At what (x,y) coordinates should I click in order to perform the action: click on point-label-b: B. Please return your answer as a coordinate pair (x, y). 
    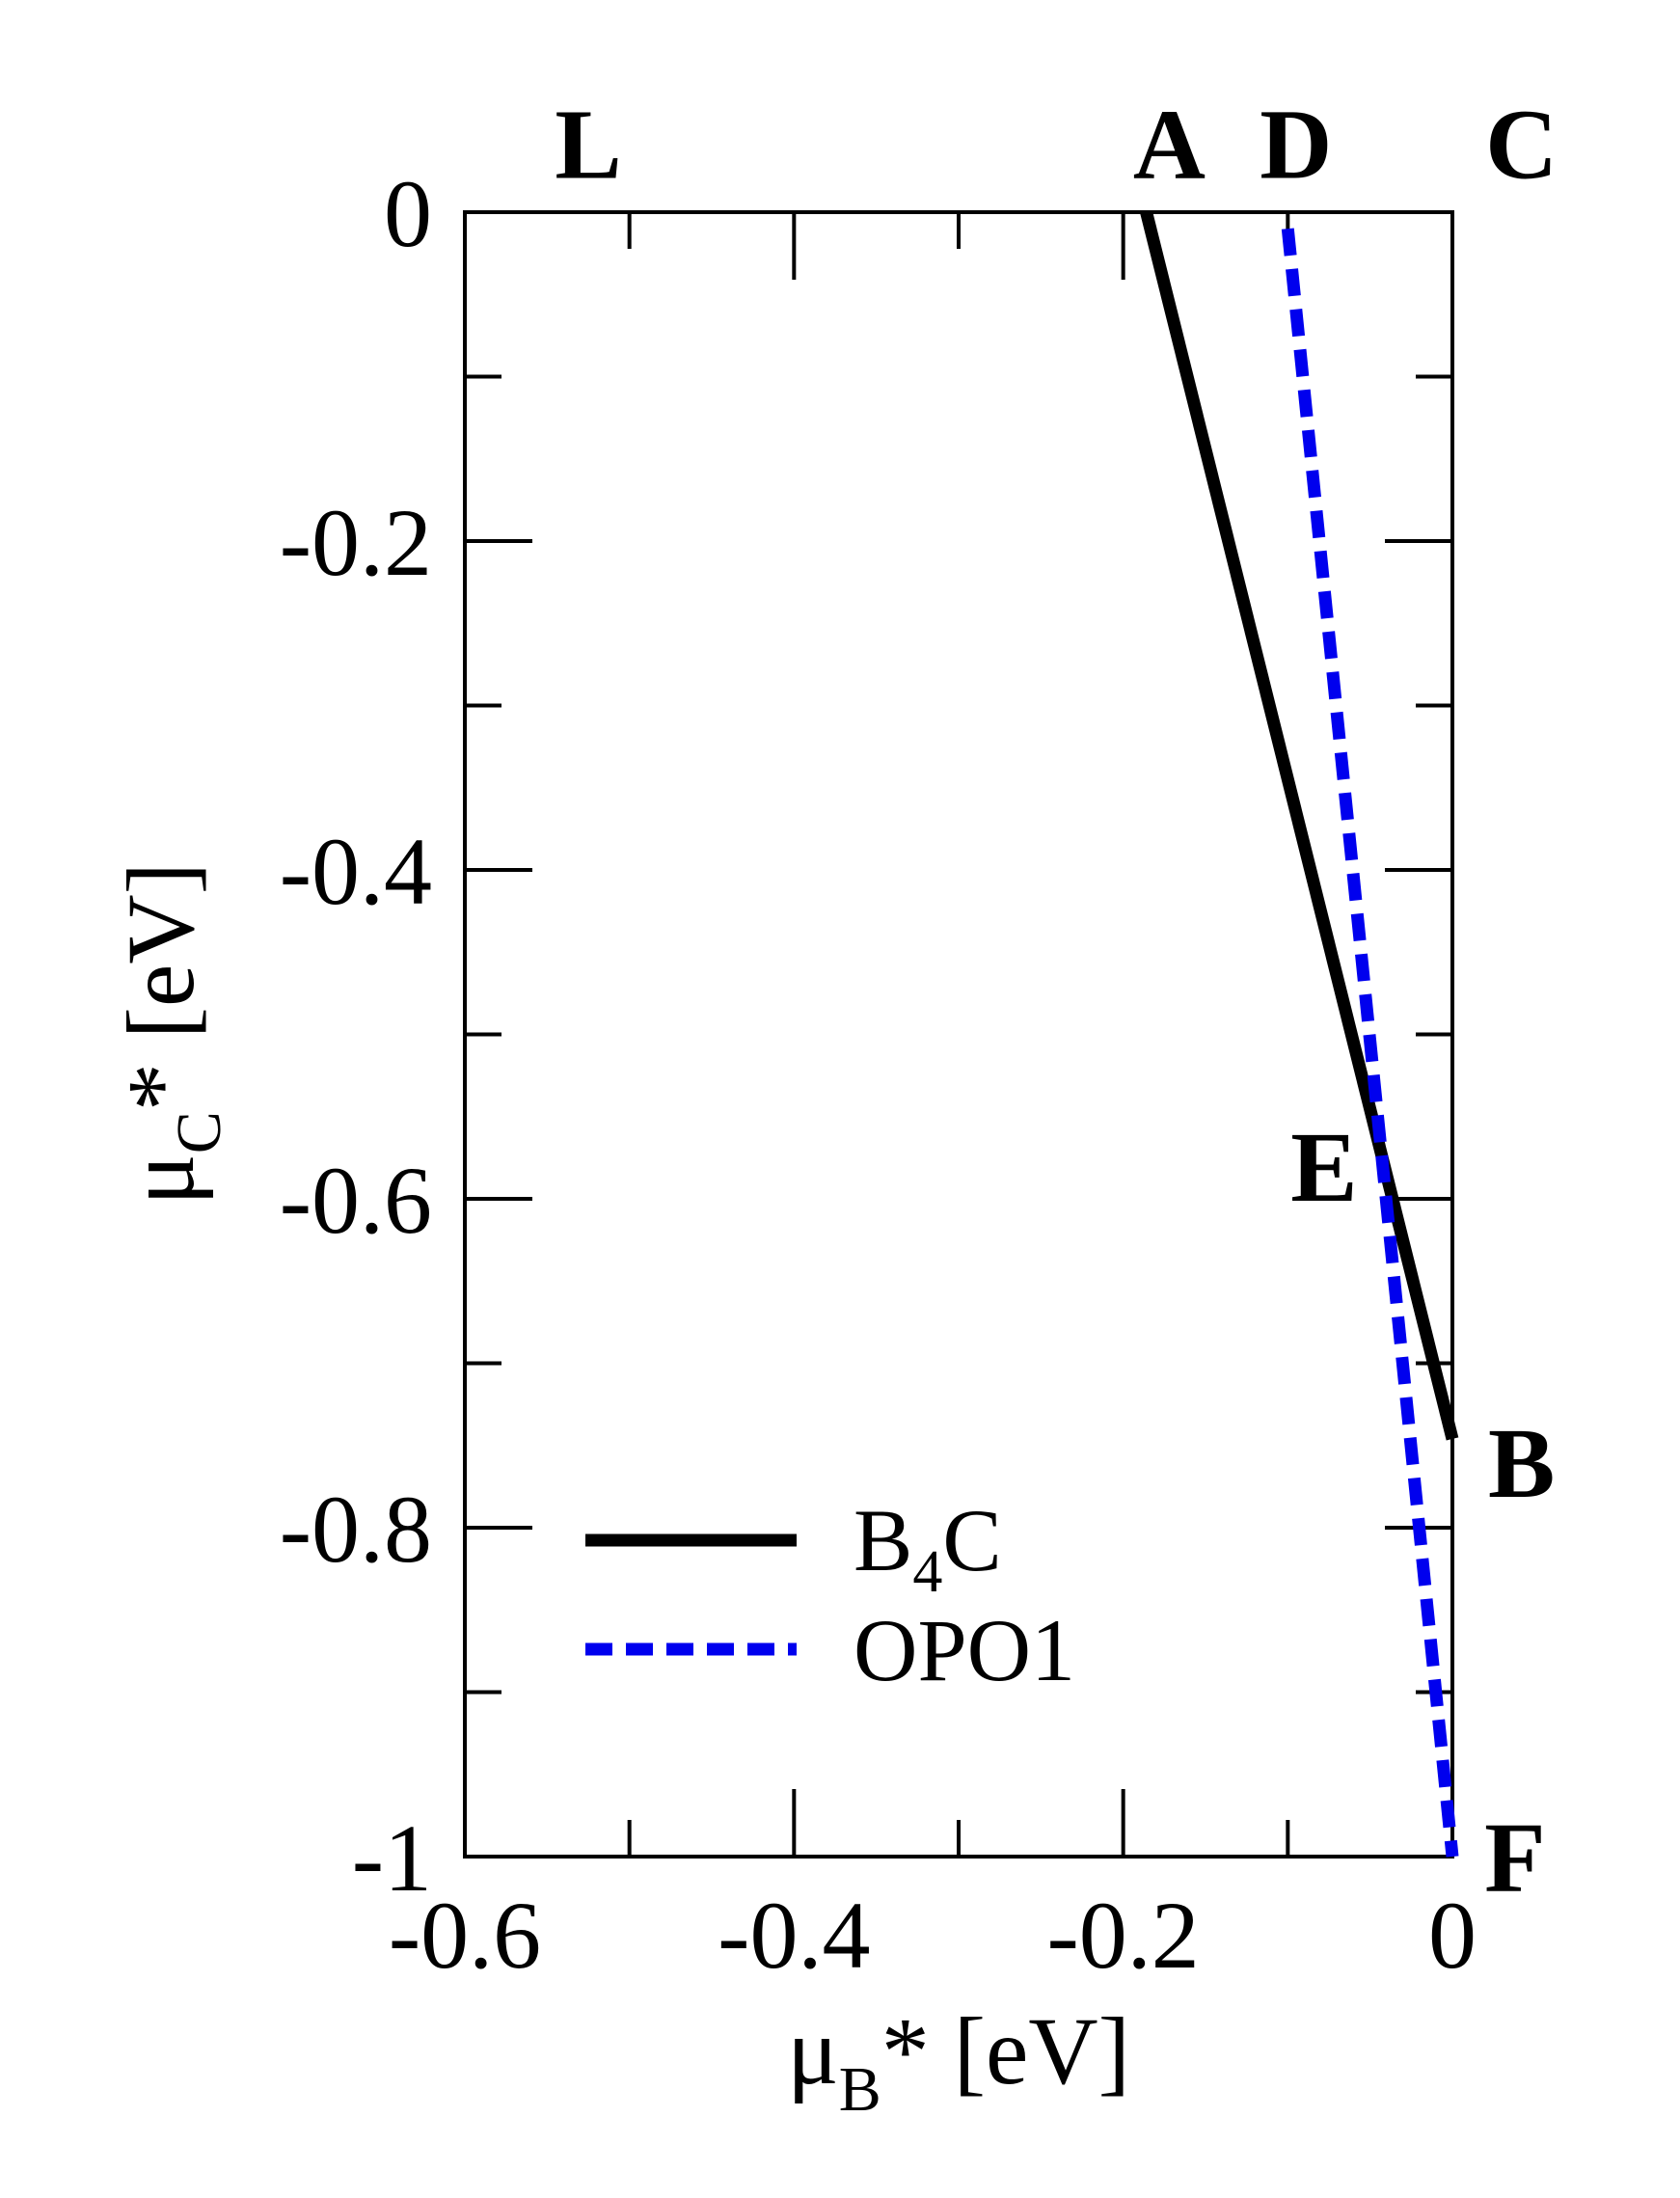
    Looking at the image, I should click on (1522, 1463).